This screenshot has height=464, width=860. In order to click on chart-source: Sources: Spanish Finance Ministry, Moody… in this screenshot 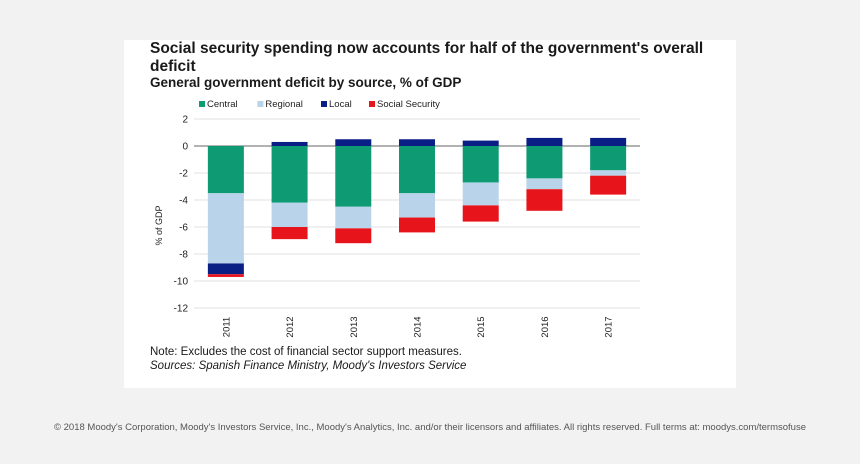, I will do `click(308, 366)`.